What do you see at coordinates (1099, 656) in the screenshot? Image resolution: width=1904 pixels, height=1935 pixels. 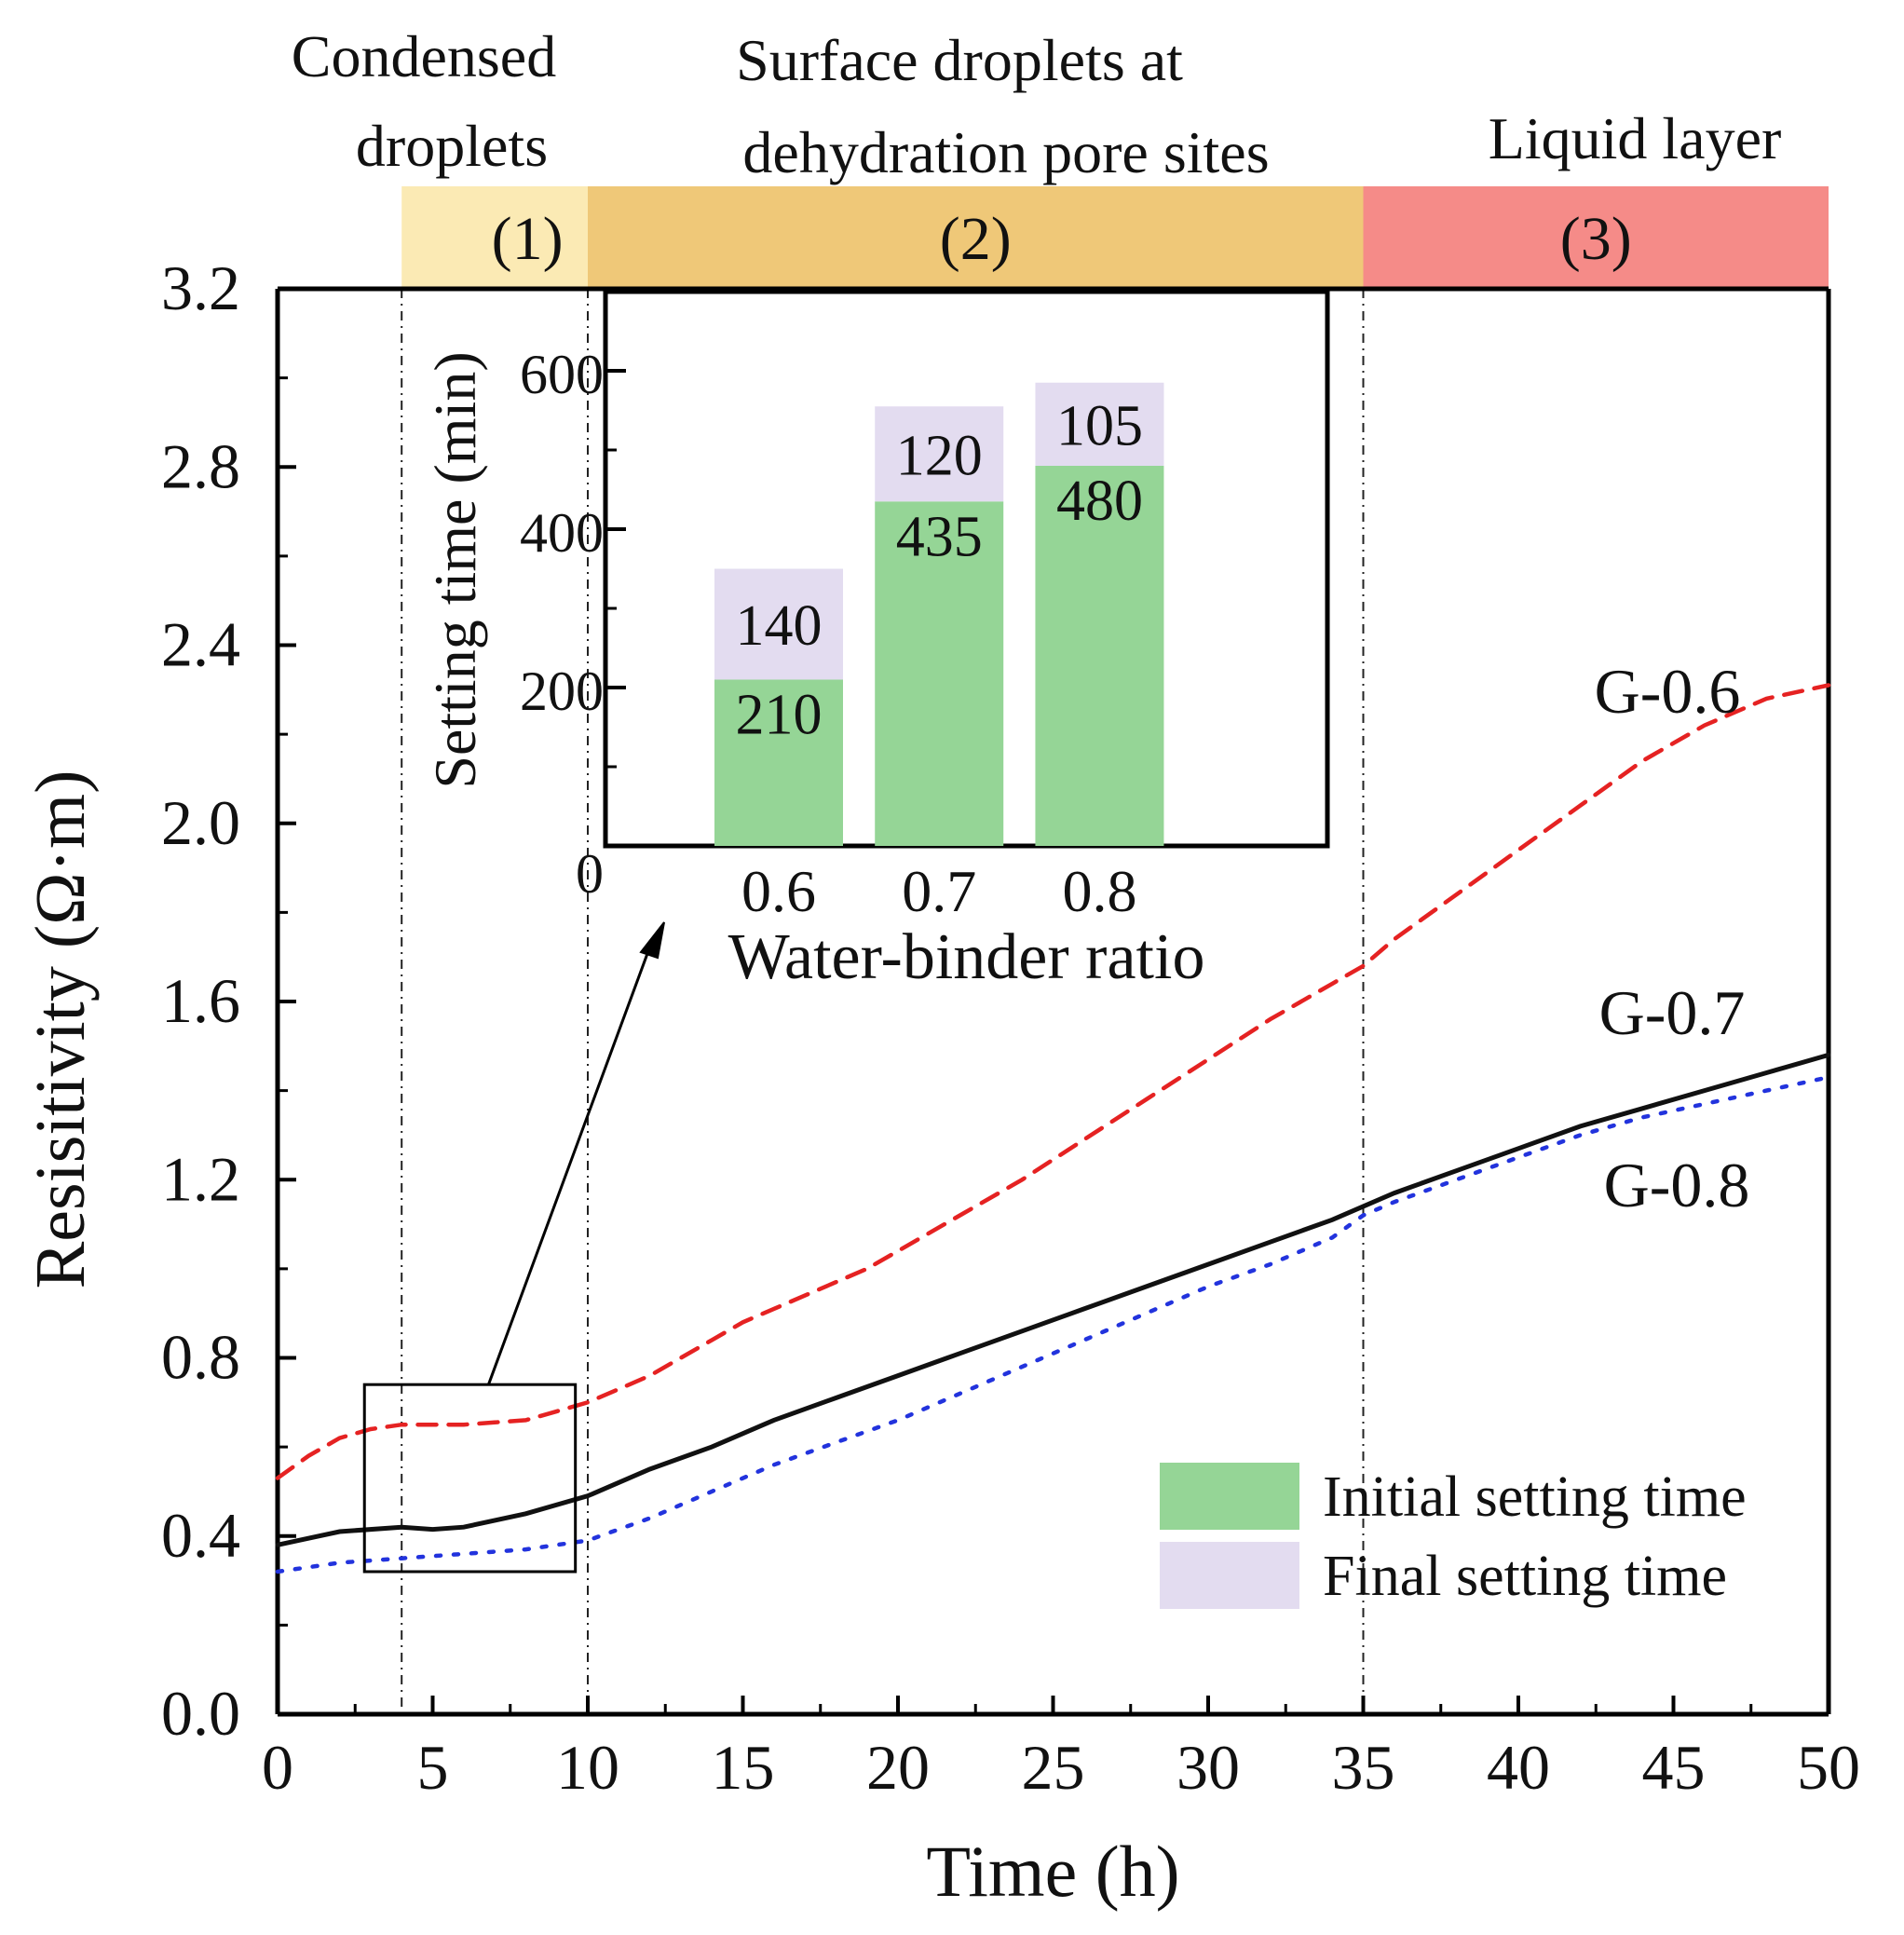 I see `inset-bar-08-initial` at bounding box center [1099, 656].